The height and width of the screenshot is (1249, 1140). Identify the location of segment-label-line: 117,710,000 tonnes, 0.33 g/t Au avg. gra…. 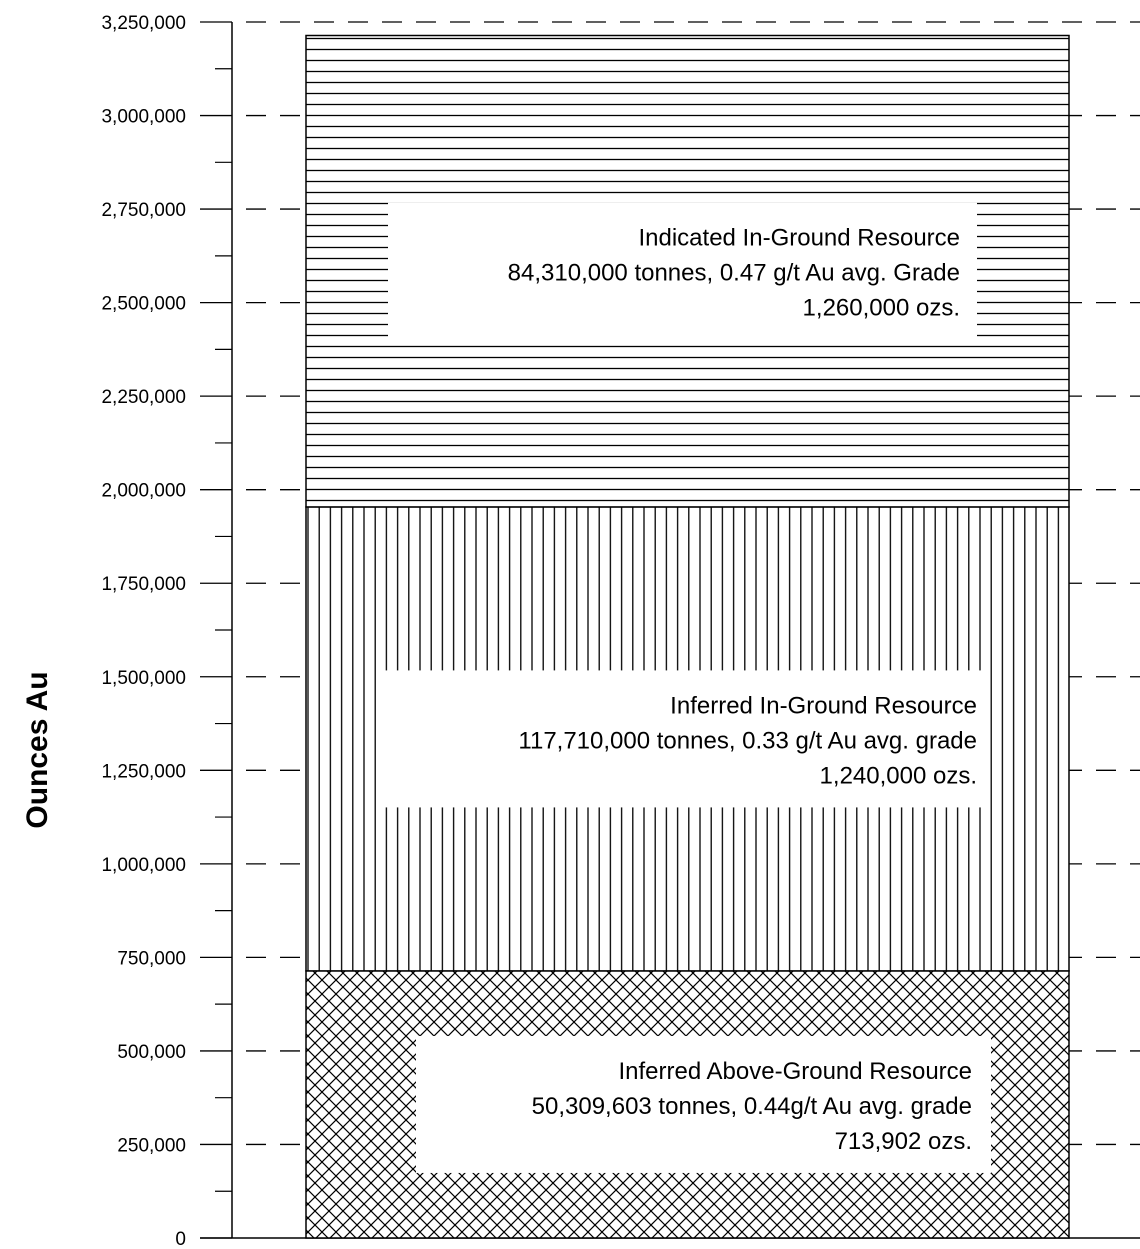
(747, 740).